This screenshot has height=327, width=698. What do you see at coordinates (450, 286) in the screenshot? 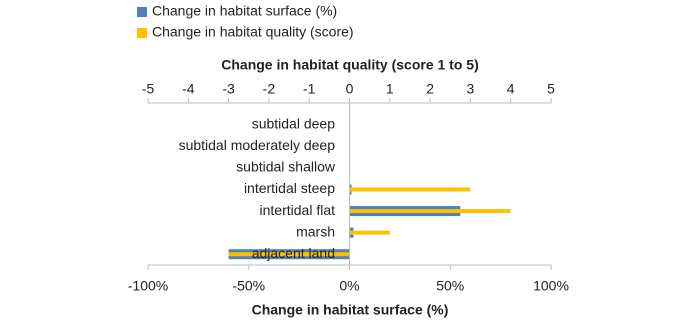
I see `x-tick-label: 50%` at bounding box center [450, 286].